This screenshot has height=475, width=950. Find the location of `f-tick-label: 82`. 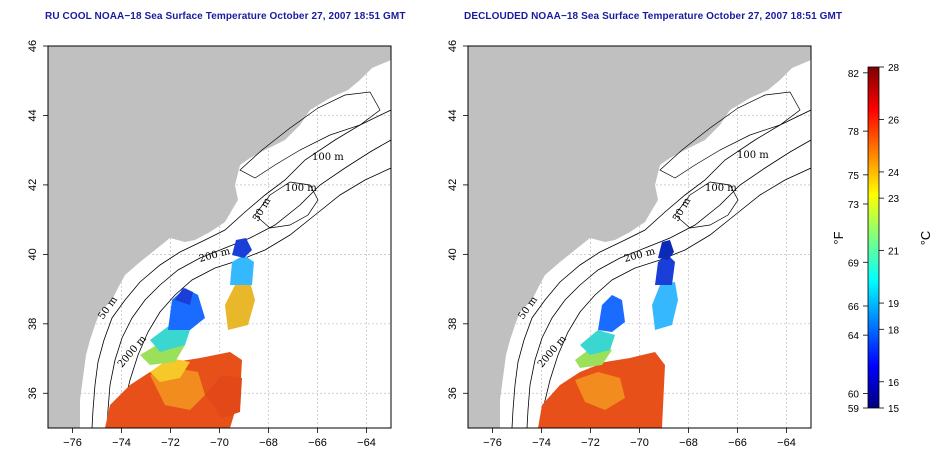

f-tick-label: 82 is located at coordinates (854, 74).